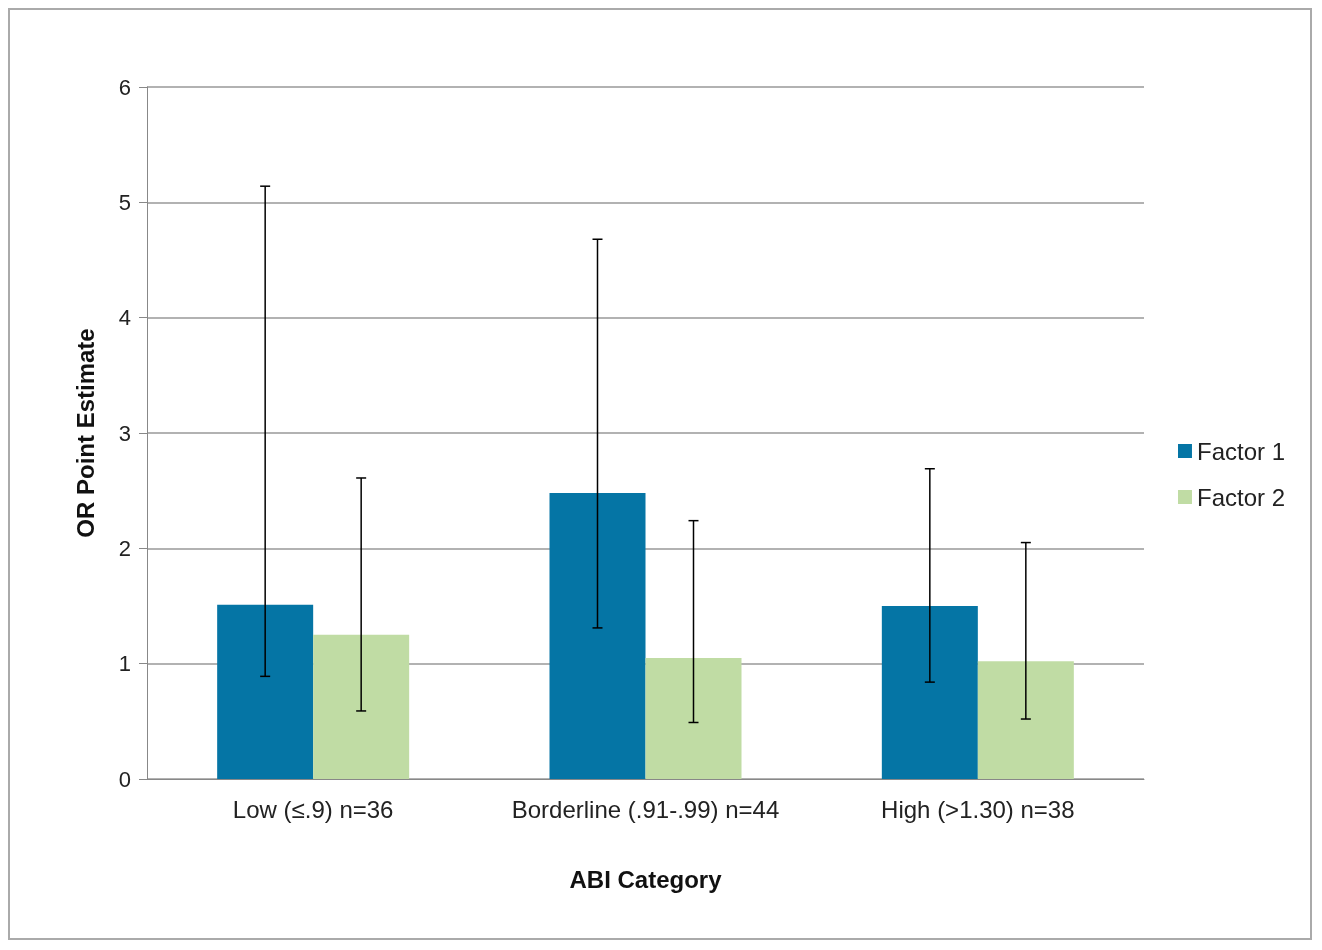 This screenshot has width=1322, height=950. I want to click on x-tick-label: Low (≤.9) n=36, so click(313, 809).